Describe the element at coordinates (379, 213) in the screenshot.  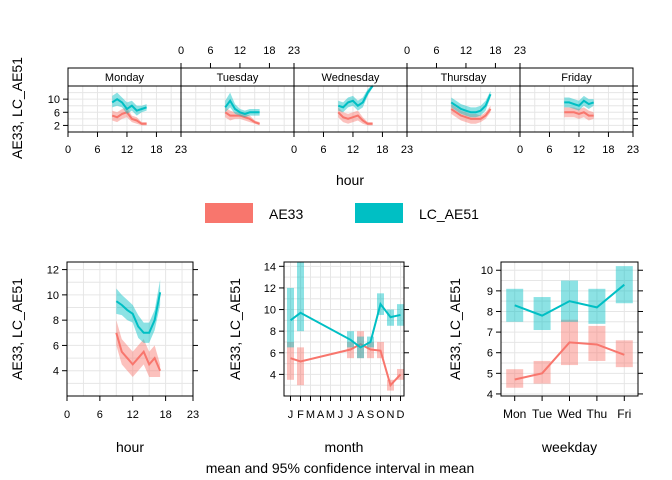
I see `legend-swatch-lc_ae51` at that location.